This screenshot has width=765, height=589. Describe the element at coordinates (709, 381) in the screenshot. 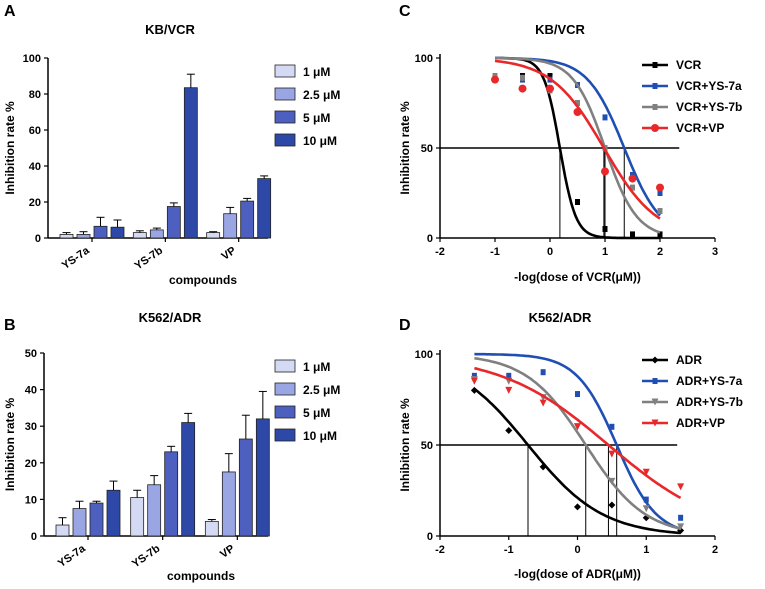

I see `legend-label: ADR+YS-7a` at that location.